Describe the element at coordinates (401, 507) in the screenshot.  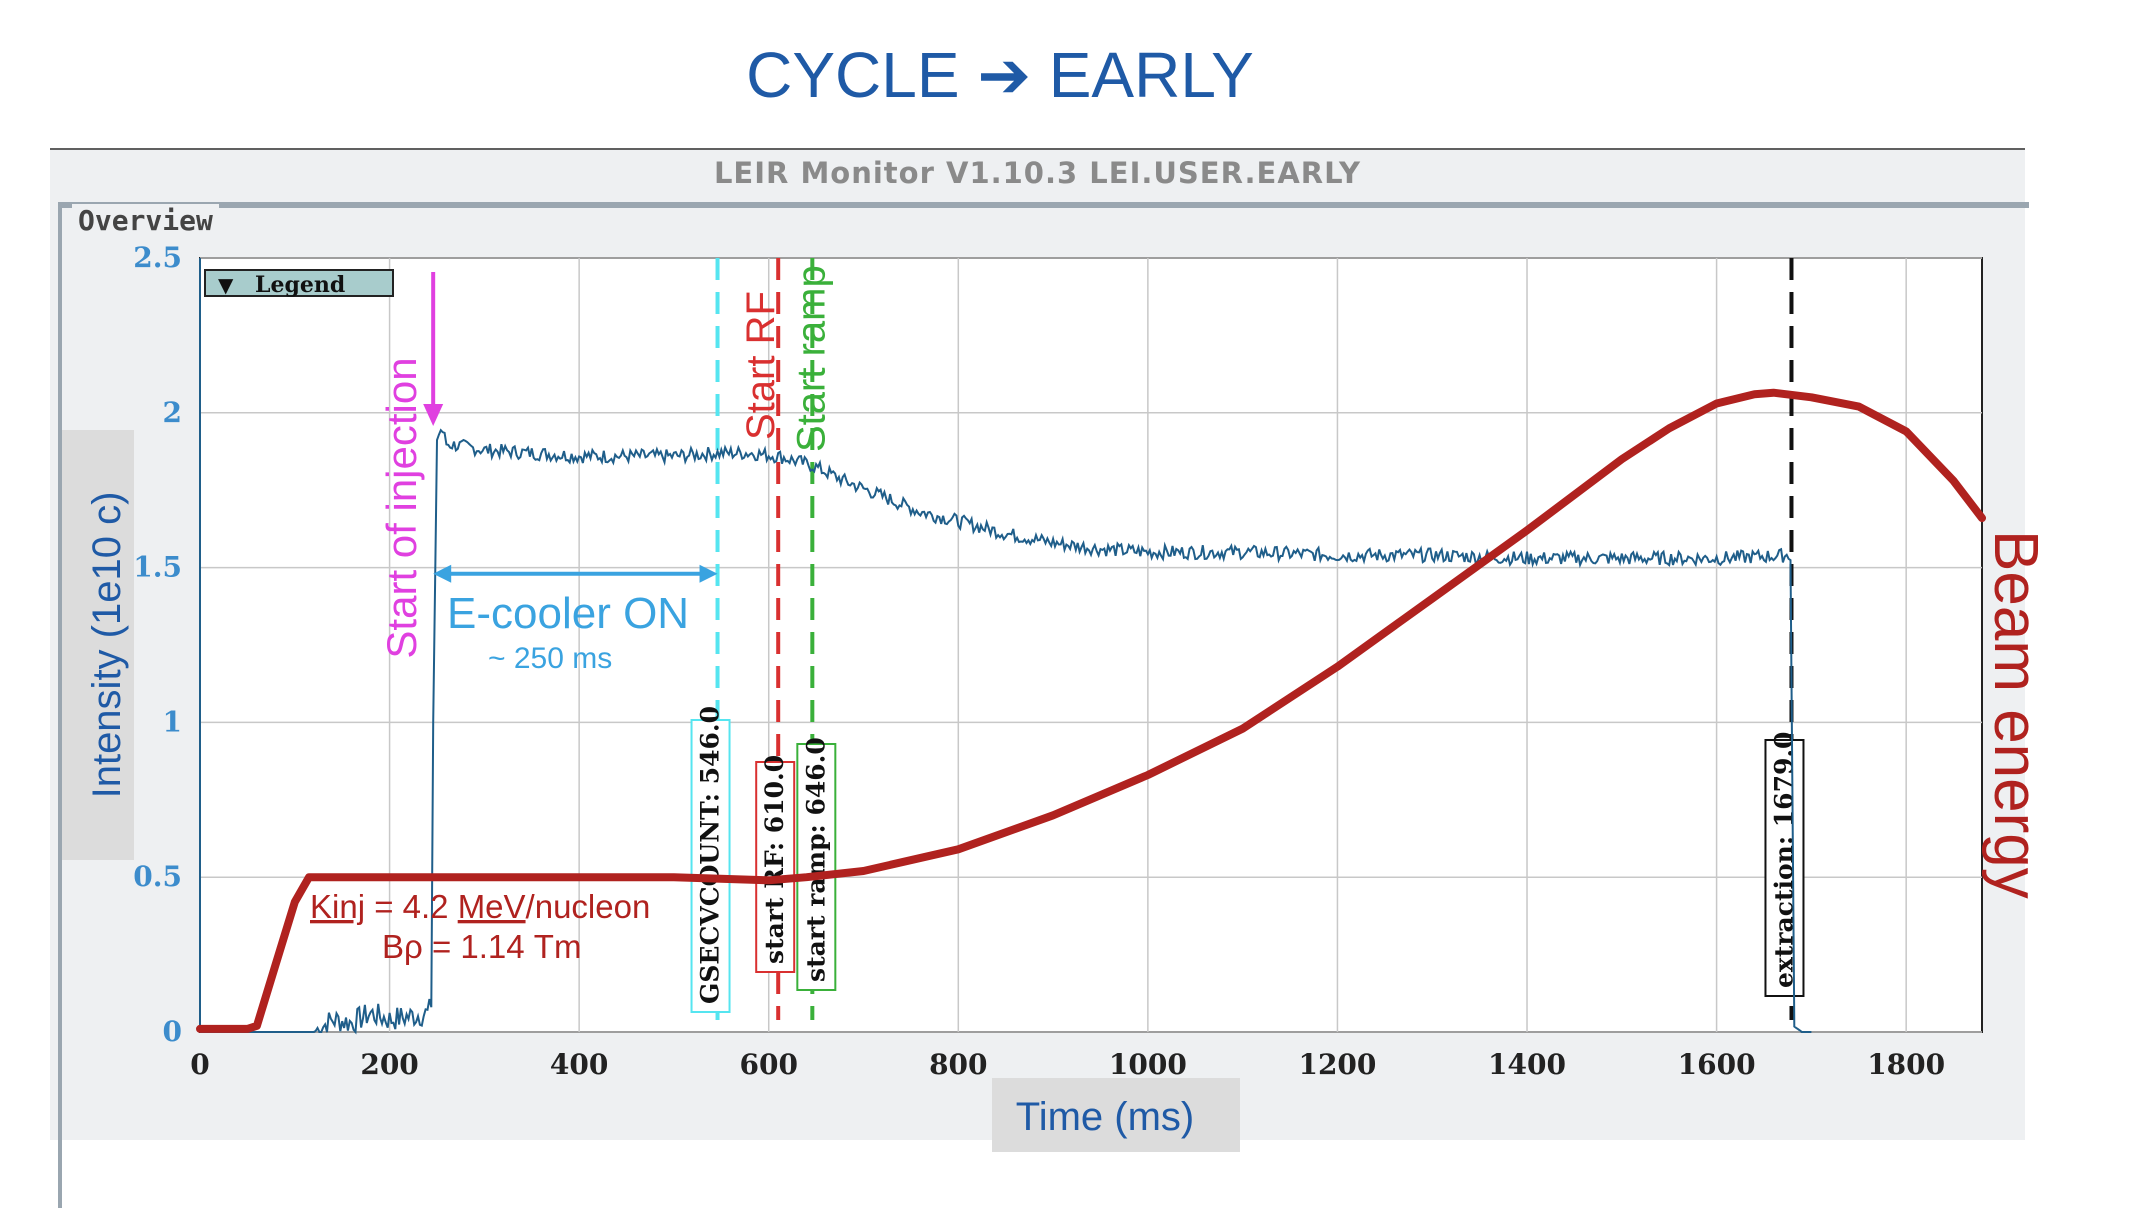
I see `injection-label: Start of injection` at that location.